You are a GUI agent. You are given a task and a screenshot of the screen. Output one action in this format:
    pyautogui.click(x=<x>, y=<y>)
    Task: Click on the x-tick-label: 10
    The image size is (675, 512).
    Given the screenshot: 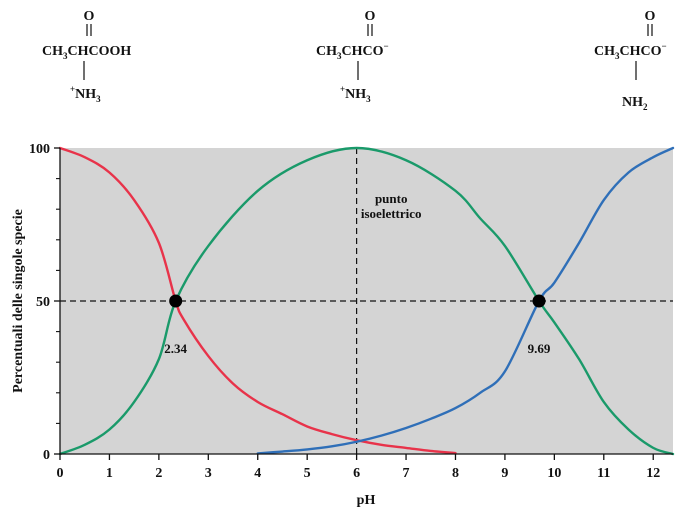 What is the action you would take?
    pyautogui.click(x=554, y=473)
    